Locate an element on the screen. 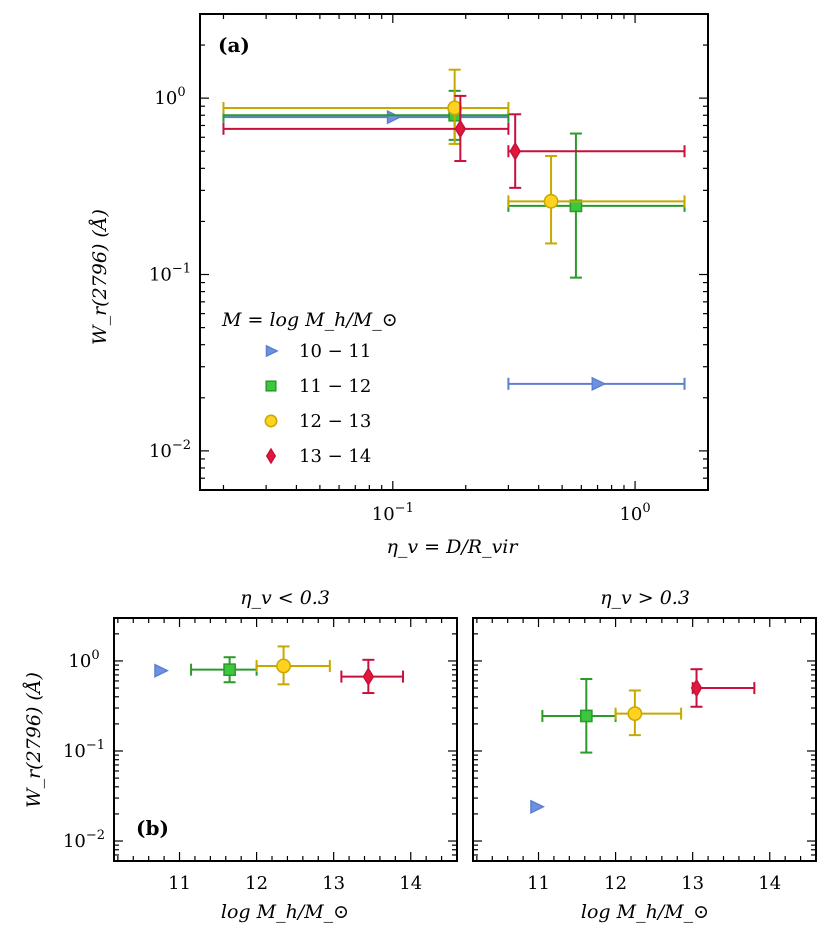 This screenshot has width=831, height=936. legend-label-11-12: 11 − 12 is located at coordinates (335, 386).